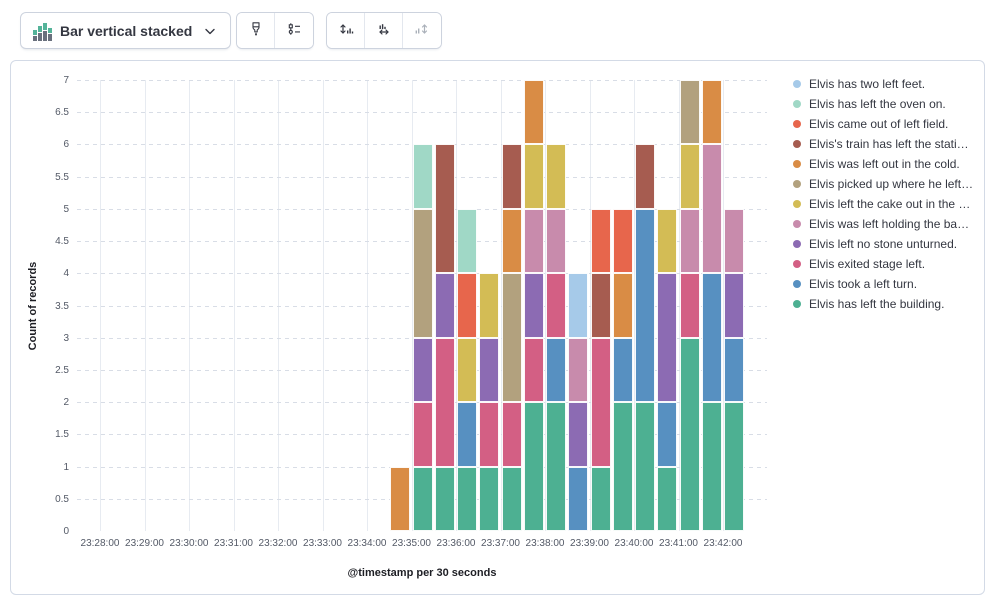 Image resolution: width=995 pixels, height=605 pixels. Describe the element at coordinates (634, 543) in the screenshot. I see `x-tick-label: 23:40:00` at that location.